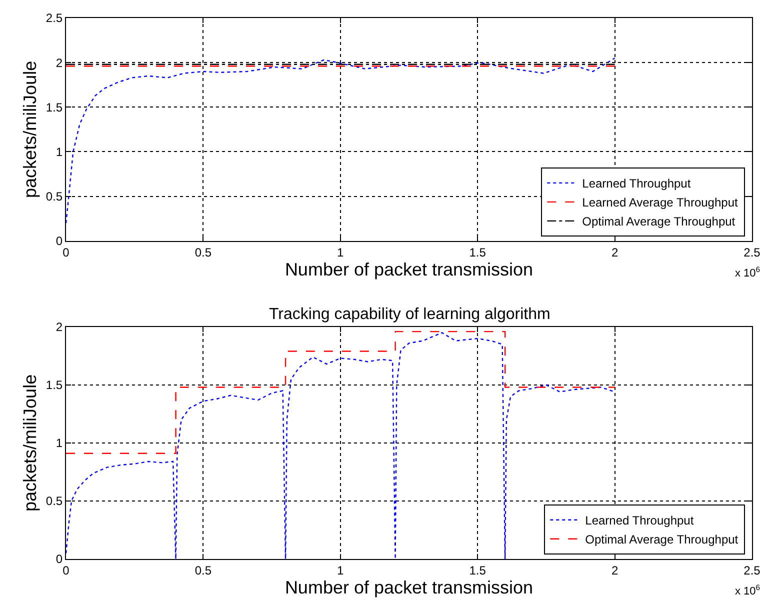  What do you see at coordinates (409, 314) in the screenshot?
I see `chart-title: Tracking capability of learning algorithm` at bounding box center [409, 314].